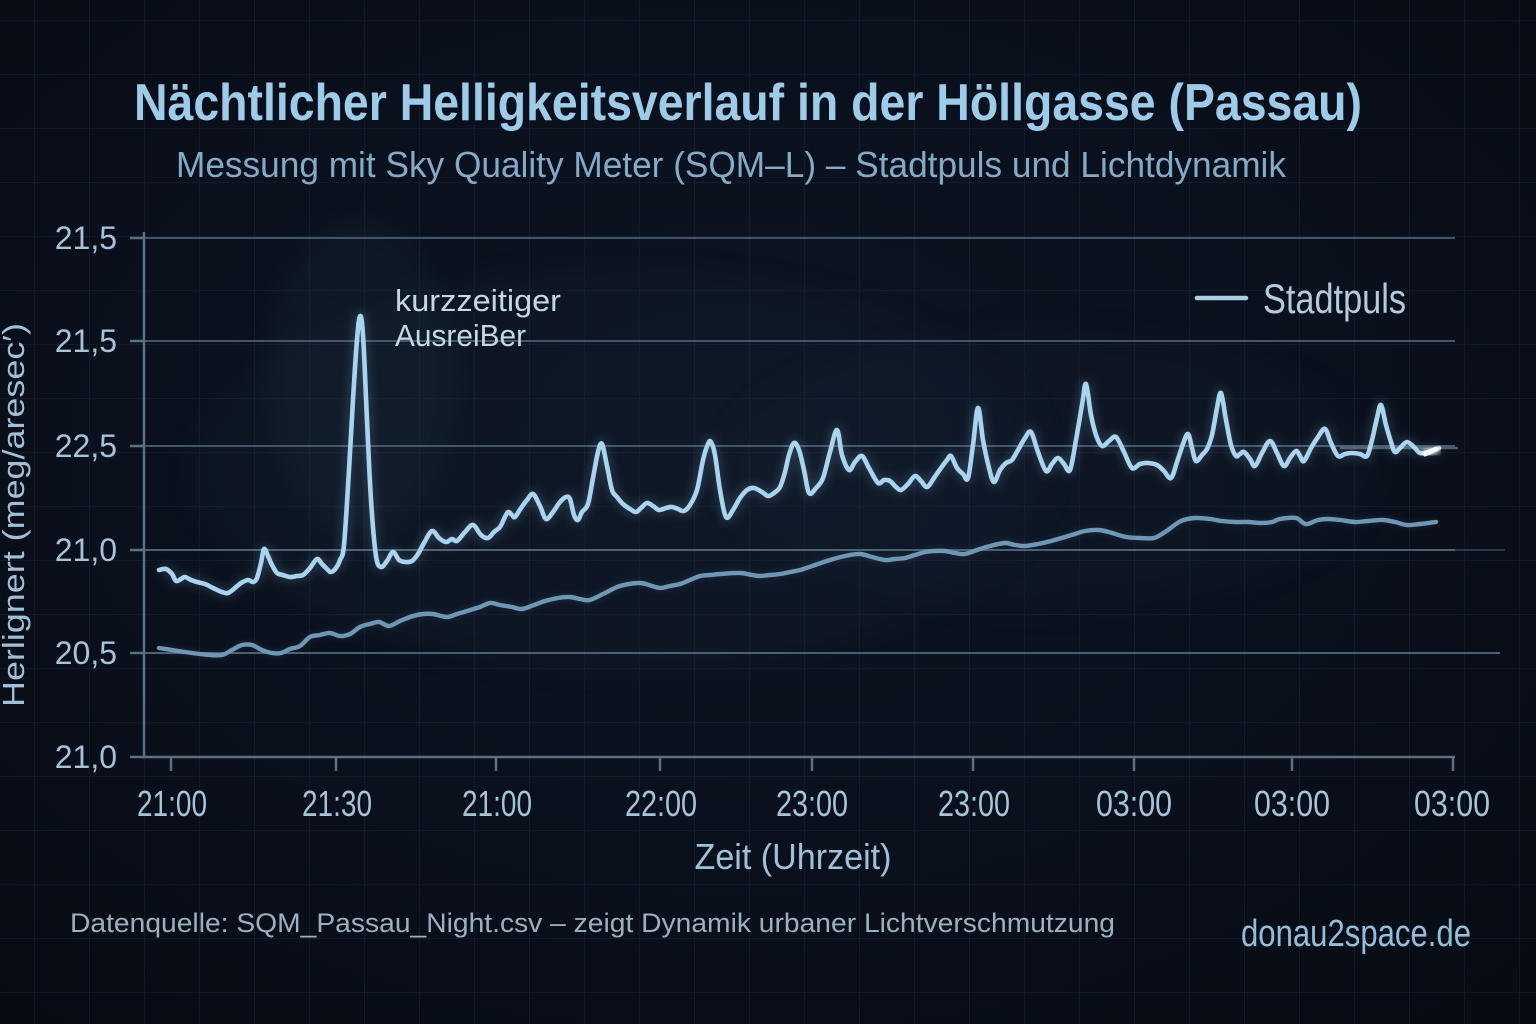 The height and width of the screenshot is (1024, 1536). Describe the element at coordinates (337, 803) in the screenshot. I see `svg-text: 21:30` at that location.